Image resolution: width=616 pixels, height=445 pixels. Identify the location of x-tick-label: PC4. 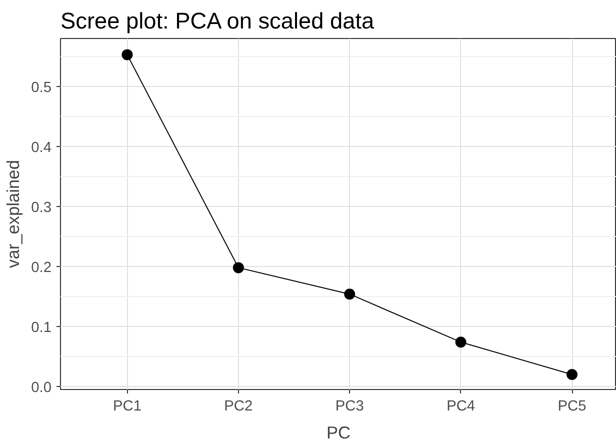
(461, 406).